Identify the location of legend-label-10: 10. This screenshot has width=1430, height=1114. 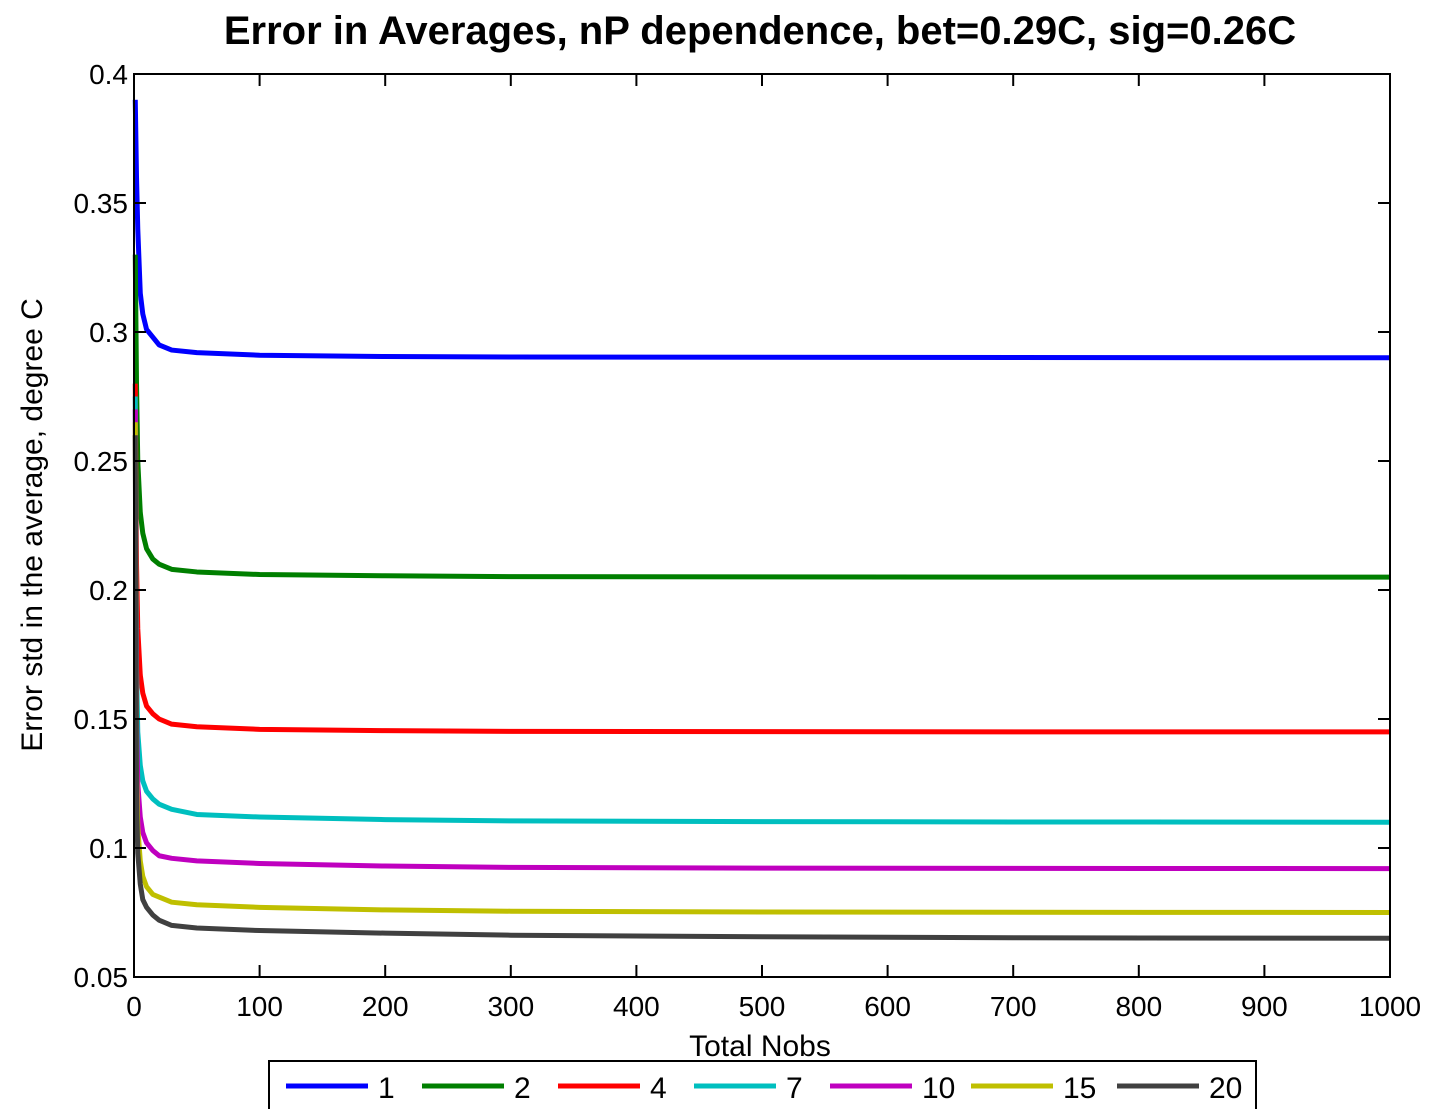
(938, 1088).